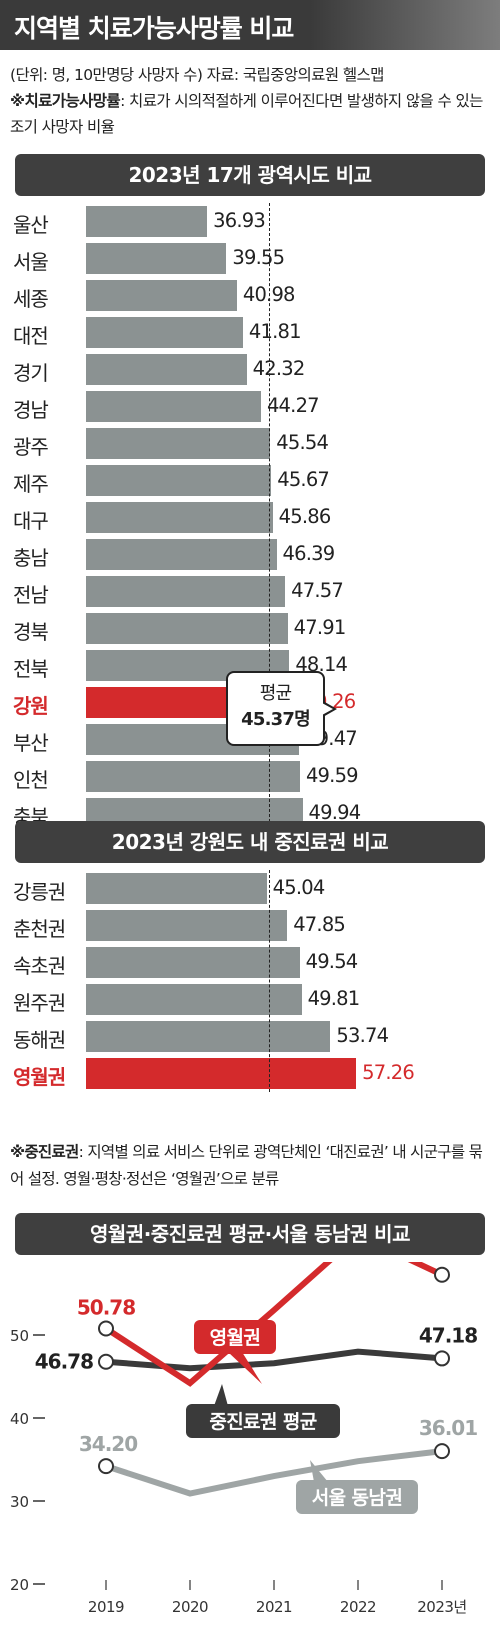 The height and width of the screenshot is (1642, 500). Describe the element at coordinates (245, 1368) in the screenshot. I see `series-callout-pointer` at that location.